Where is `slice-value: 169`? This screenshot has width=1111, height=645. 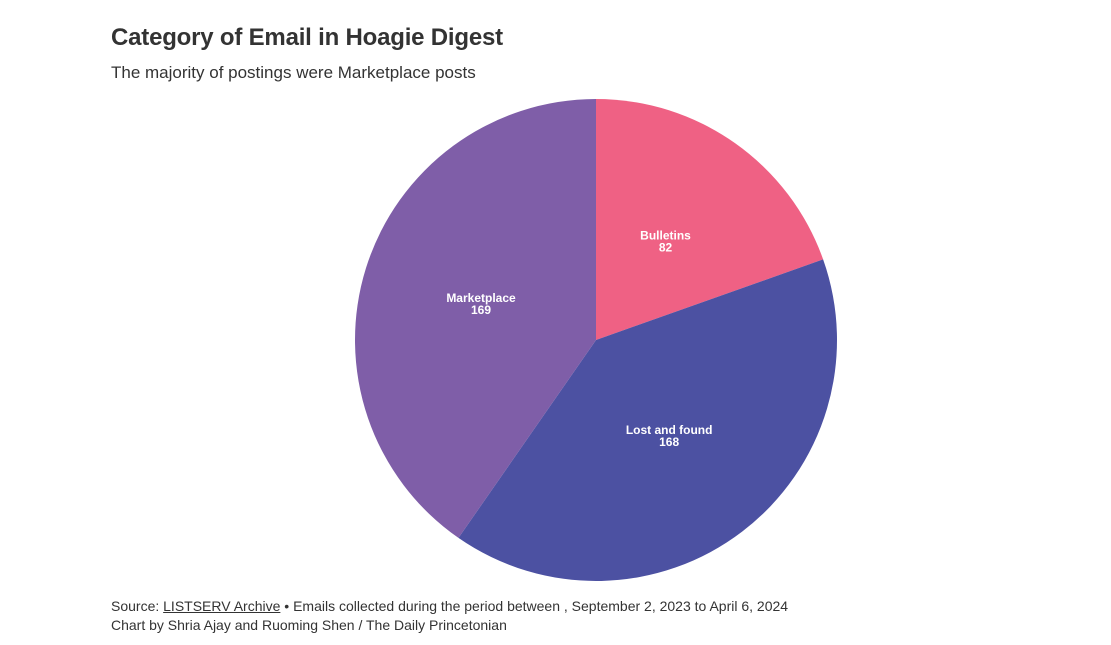 slice-value: 169 is located at coordinates (481, 310).